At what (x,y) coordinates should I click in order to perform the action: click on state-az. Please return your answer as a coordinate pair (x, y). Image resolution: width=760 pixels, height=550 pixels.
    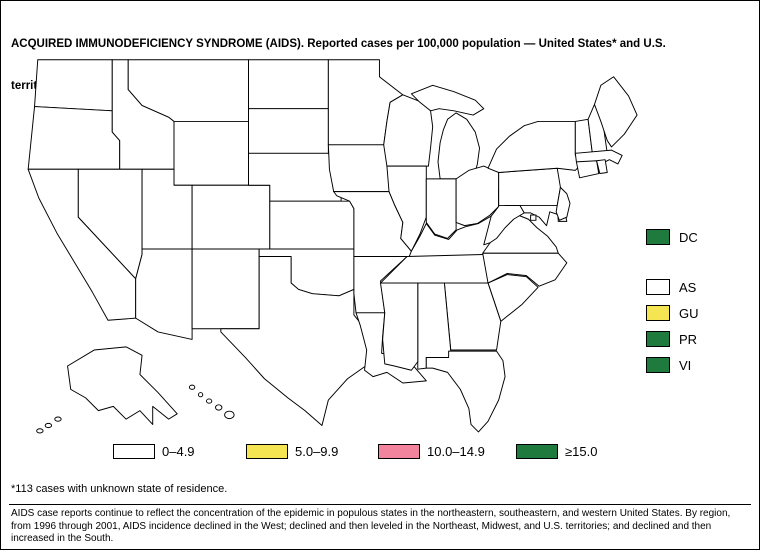
    Looking at the image, I should click on (164, 294).